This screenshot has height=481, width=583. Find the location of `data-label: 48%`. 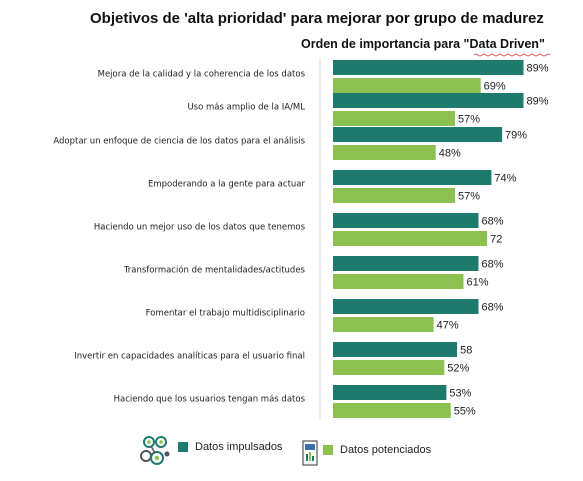

data-label: 48% is located at coordinates (450, 154).